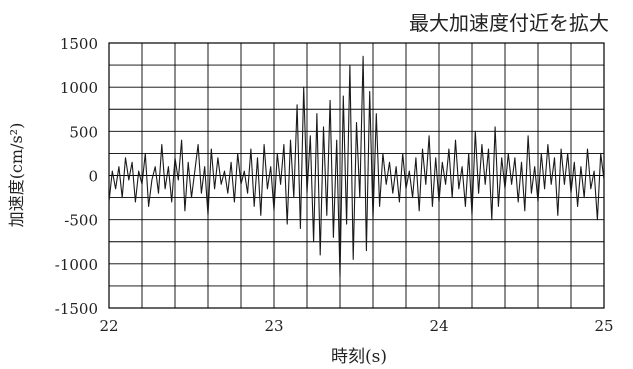 This screenshot has width=633, height=369. What do you see at coordinates (76, 265) in the screenshot?
I see `y-tick-label: -1000` at bounding box center [76, 265].